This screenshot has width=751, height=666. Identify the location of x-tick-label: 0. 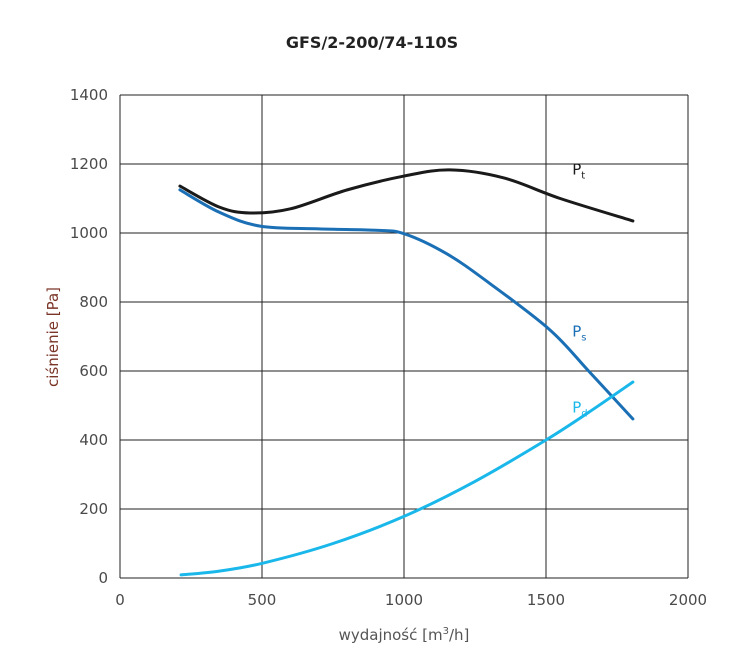
(120, 600).